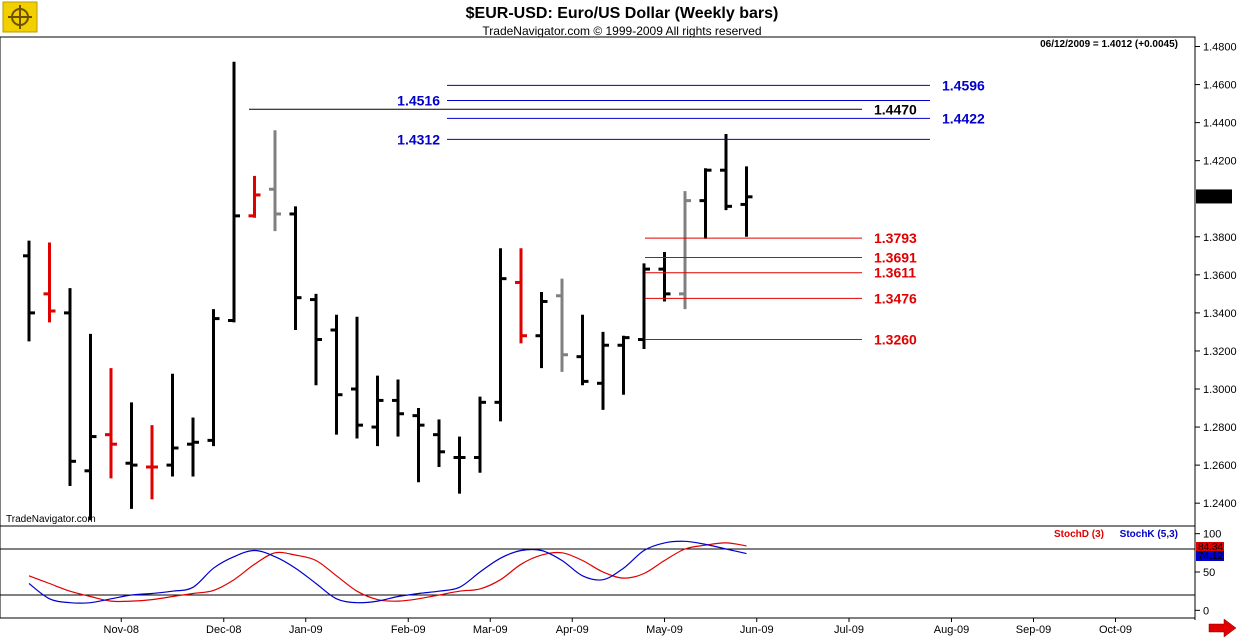 The height and width of the screenshot is (640, 1245). What do you see at coordinates (1079, 534) in the screenshot?
I see `stoch-legend-label: StochD (3)` at bounding box center [1079, 534].